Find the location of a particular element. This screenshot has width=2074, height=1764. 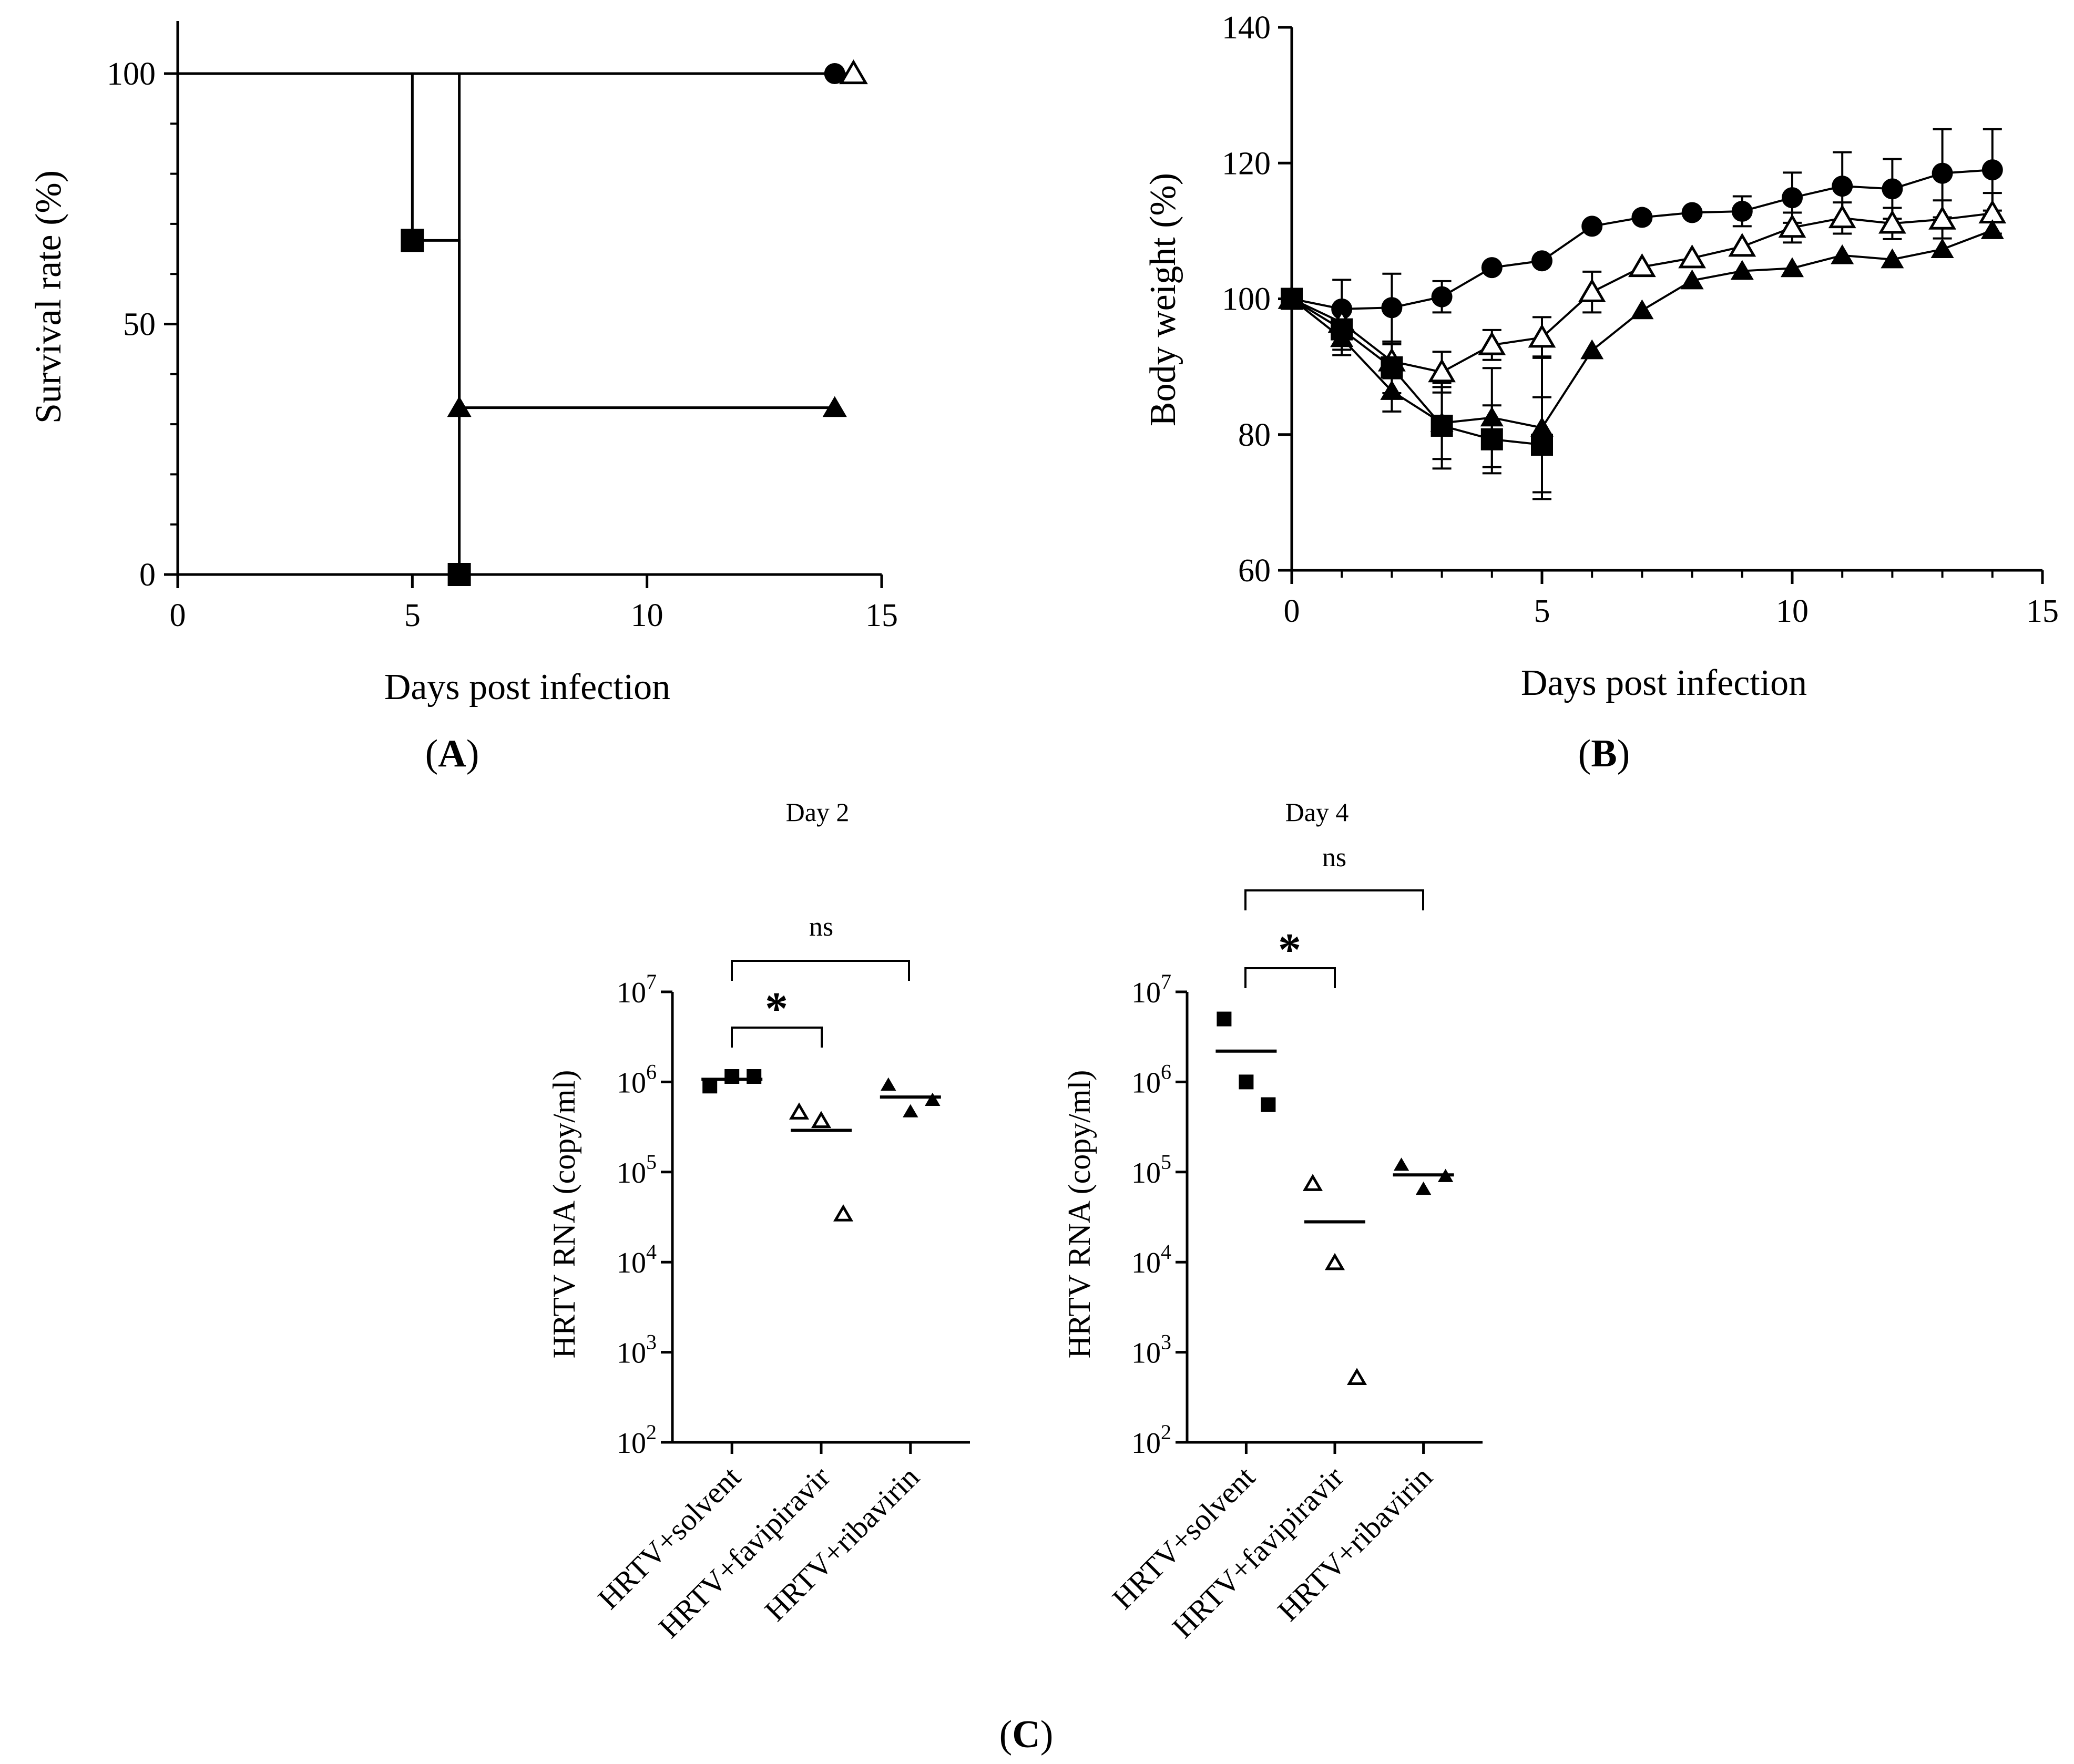

panel-c-day2-title: Day 2 is located at coordinates (818, 812).